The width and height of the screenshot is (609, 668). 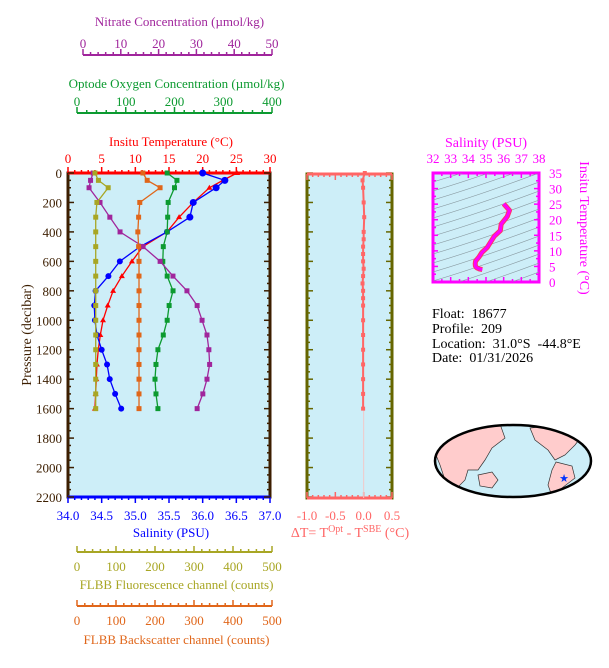 I want to click on ts-salinity-tick-label: 33, so click(x=450, y=158).